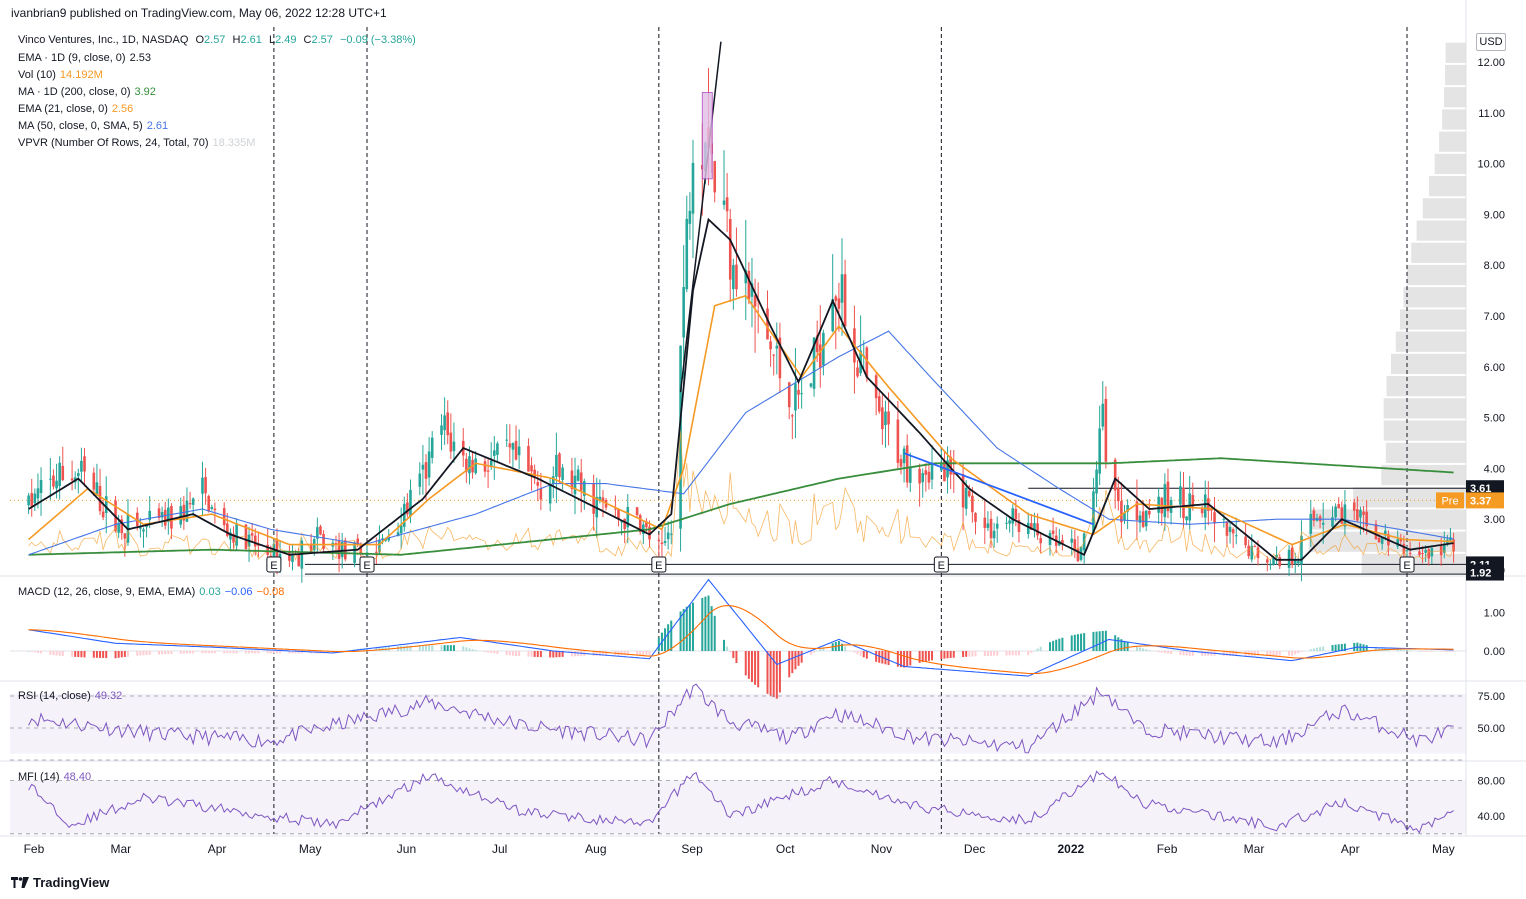 Image resolution: width=1526 pixels, height=899 pixels. Describe the element at coordinates (741, 802) in the screenshot. I see `mfi-line` at that location.